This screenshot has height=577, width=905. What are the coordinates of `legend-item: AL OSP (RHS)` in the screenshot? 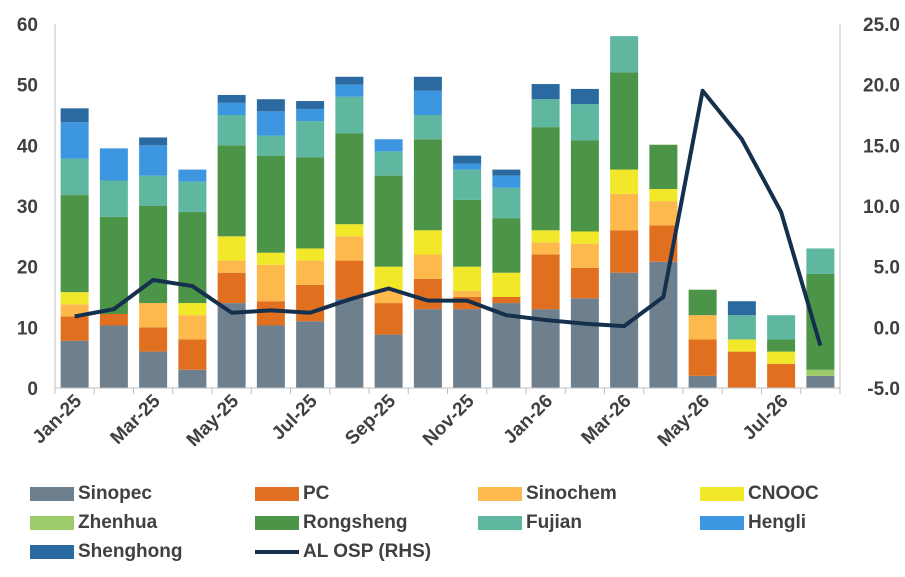 It's located at (343, 552).